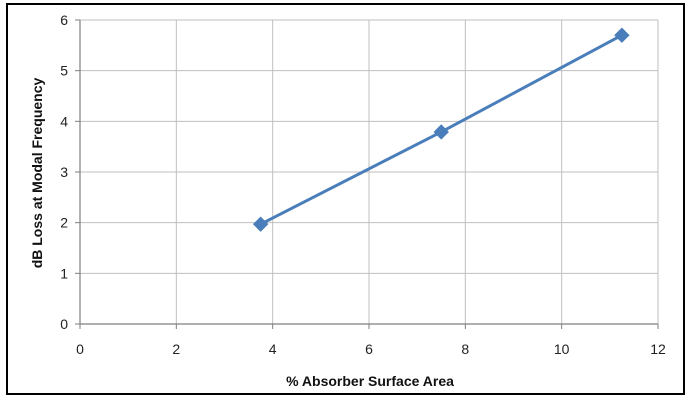 The height and width of the screenshot is (401, 697). I want to click on x-axis-title: % Absorber Surface Area, so click(370, 381).